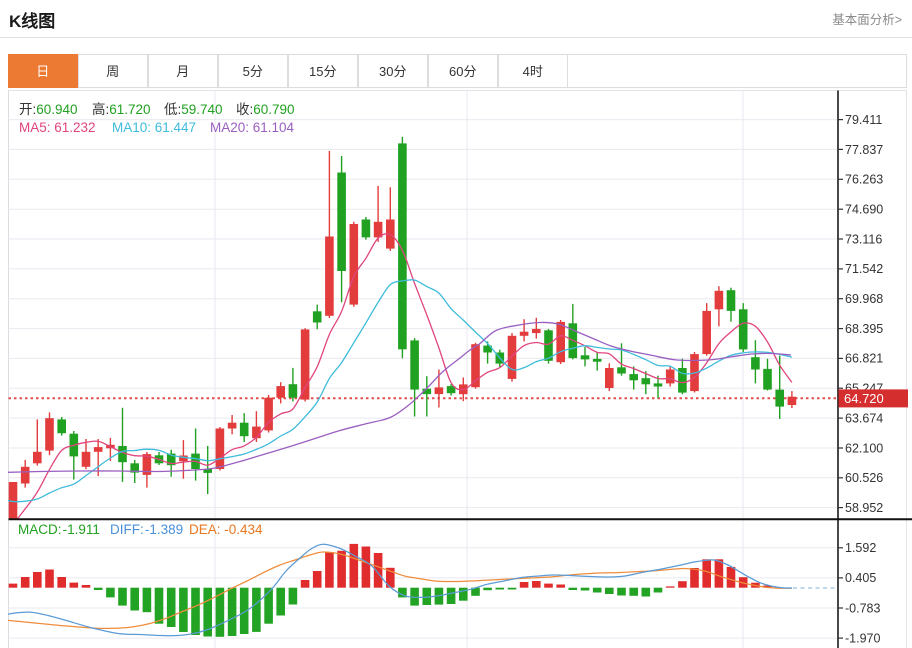 The width and height of the screenshot is (912, 648). What do you see at coordinates (864, 418) in the screenshot?
I see `svg-text: 63.674` at bounding box center [864, 418].